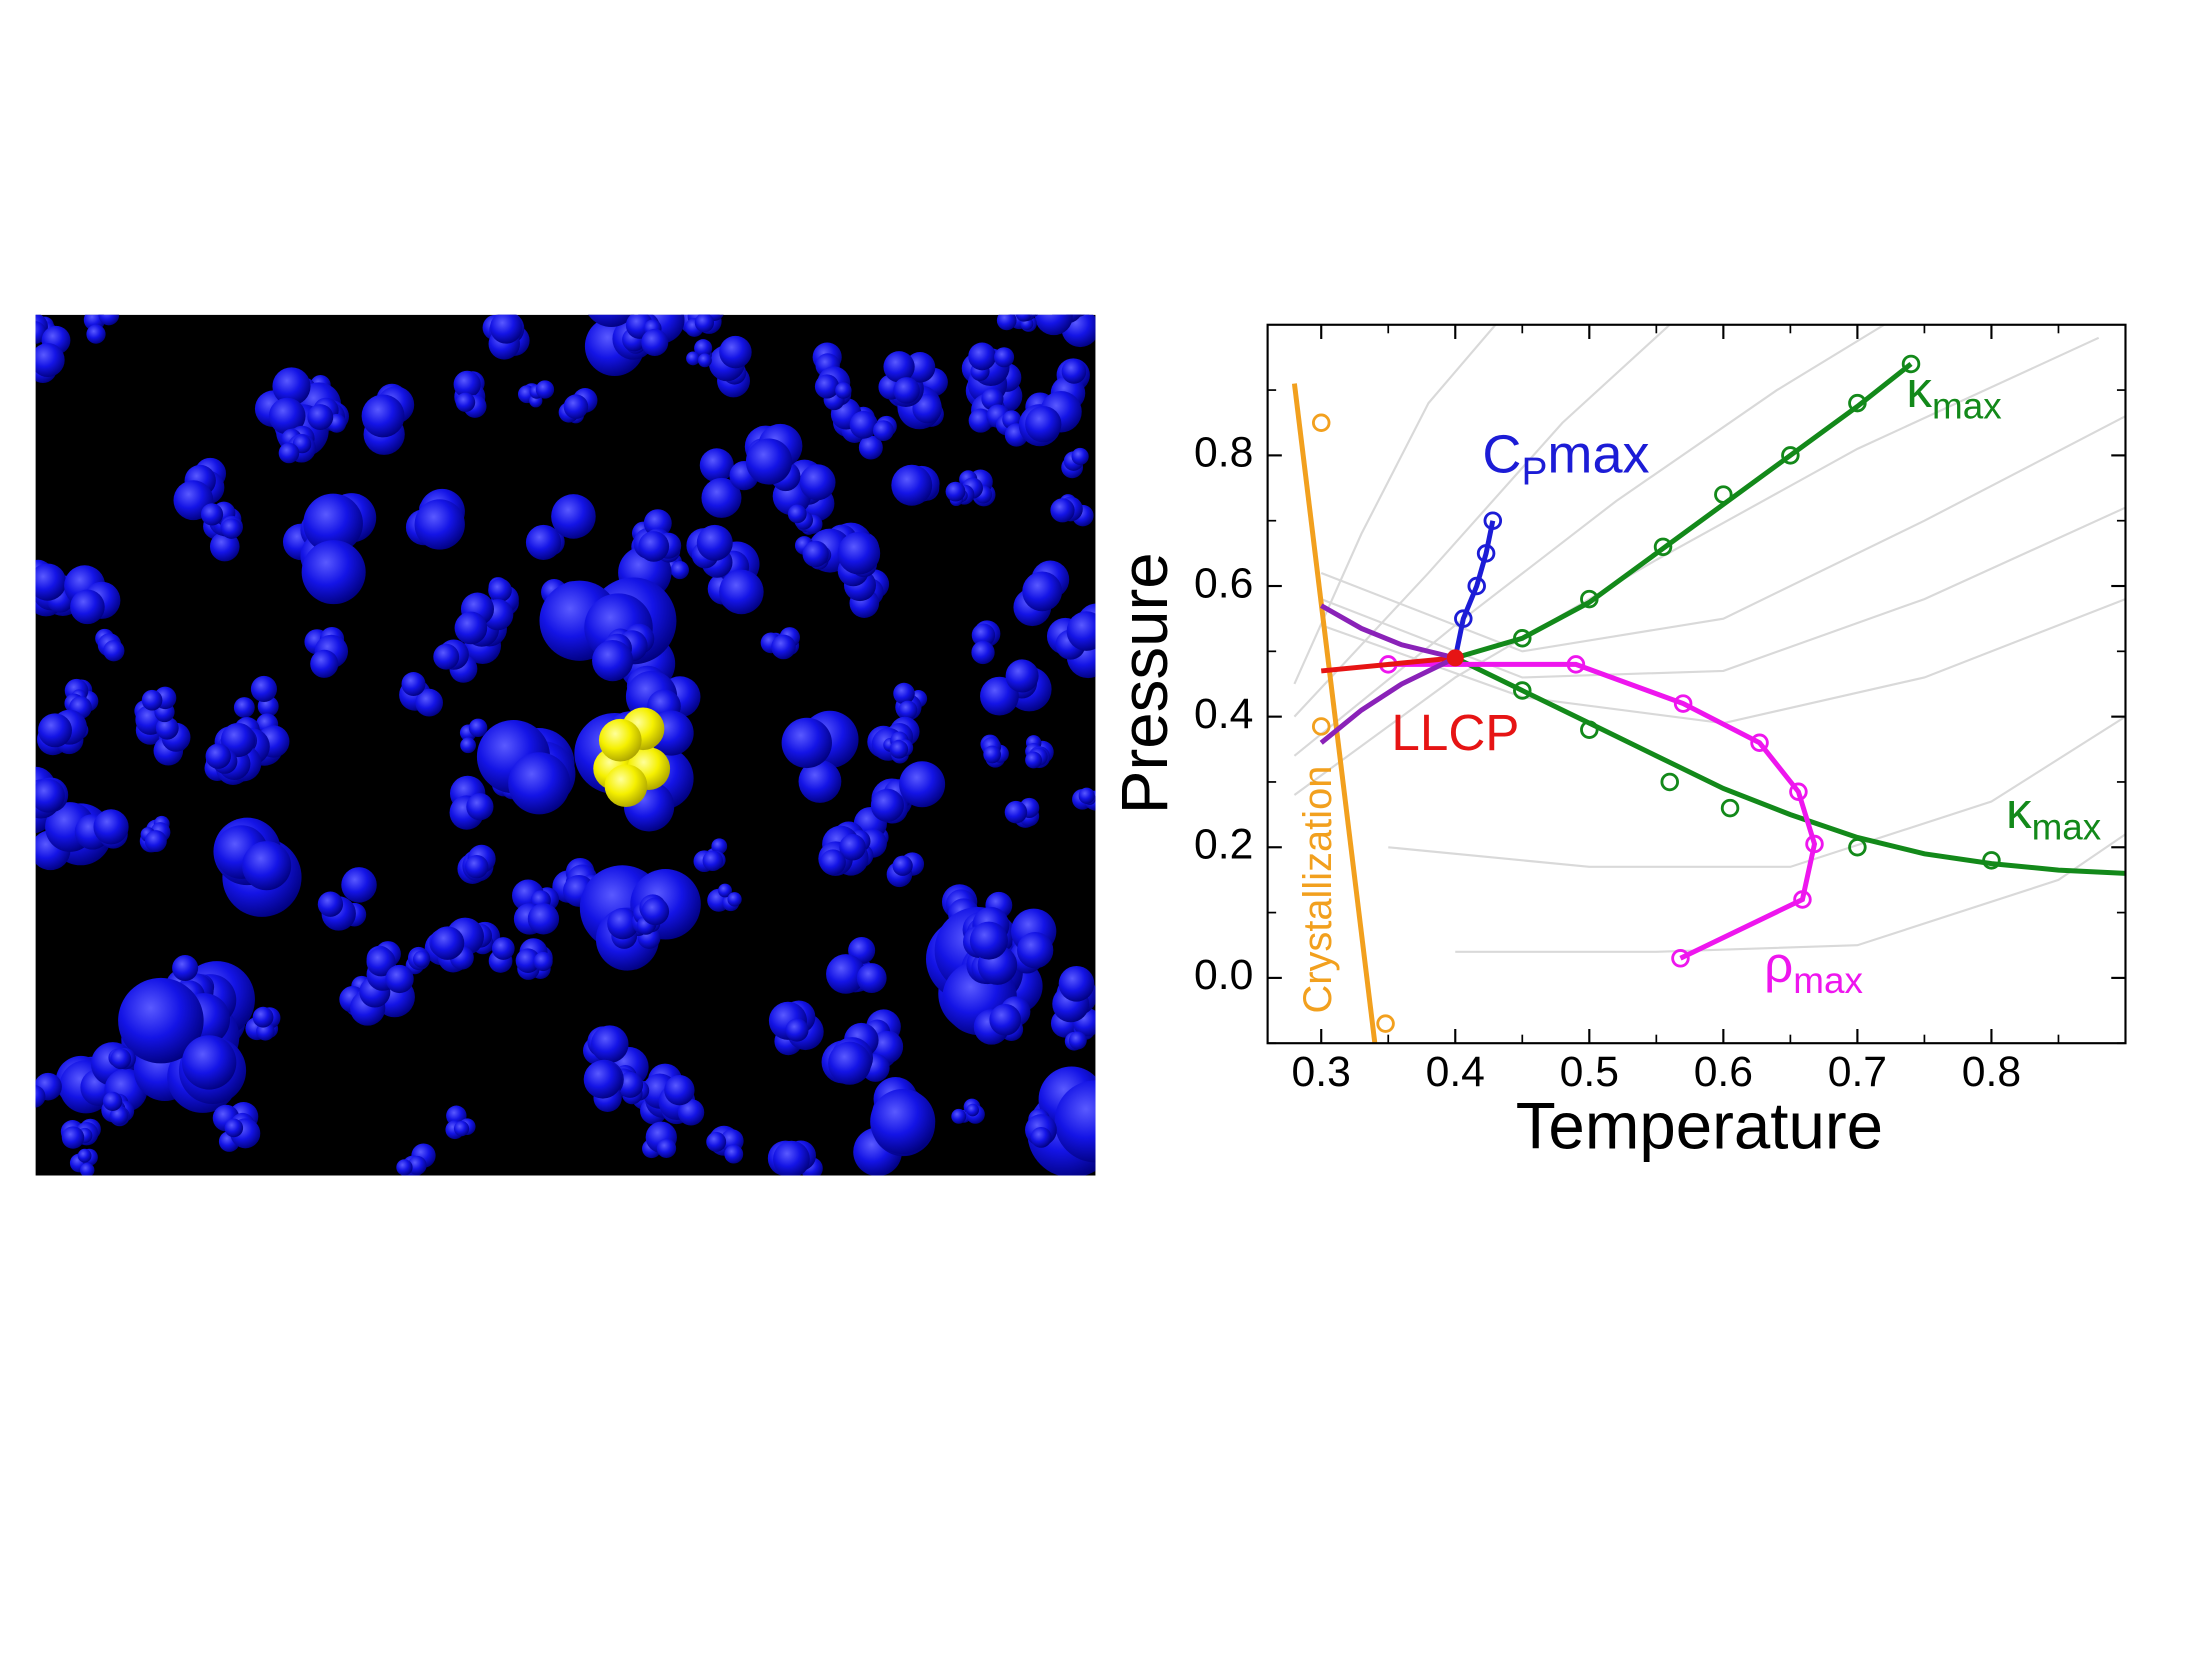  Describe the element at coordinates (1598, 455) in the screenshot. I see `annotation-tail: max` at that location.